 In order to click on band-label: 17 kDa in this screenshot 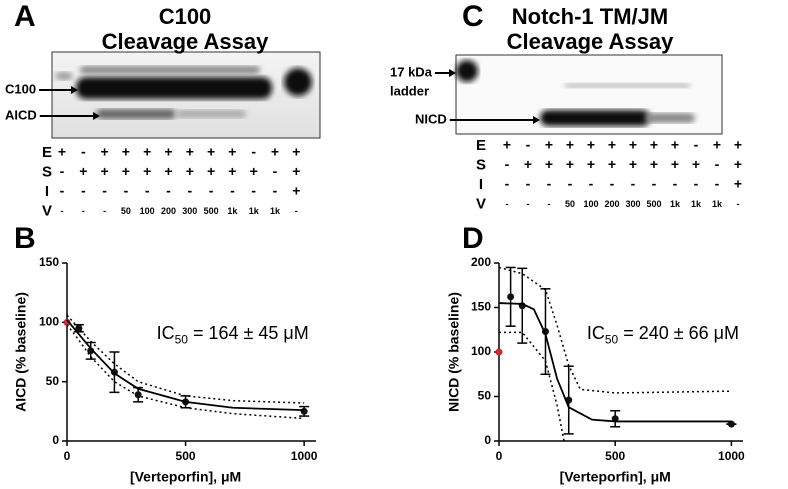, I will do `click(411, 71)`.